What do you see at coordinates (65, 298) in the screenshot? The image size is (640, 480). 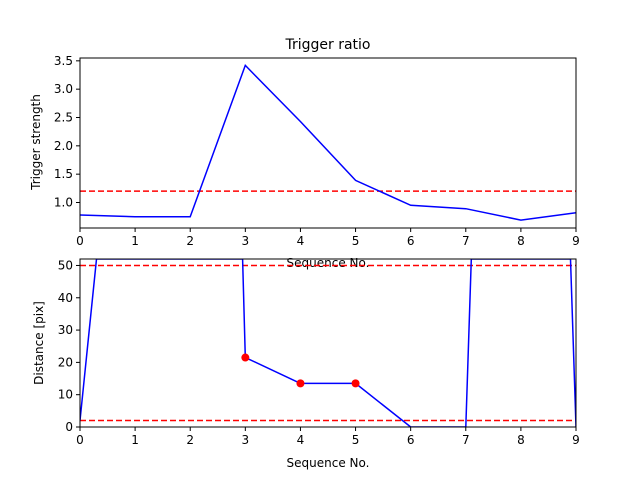 I see `y-tick-label: 40` at bounding box center [65, 298].